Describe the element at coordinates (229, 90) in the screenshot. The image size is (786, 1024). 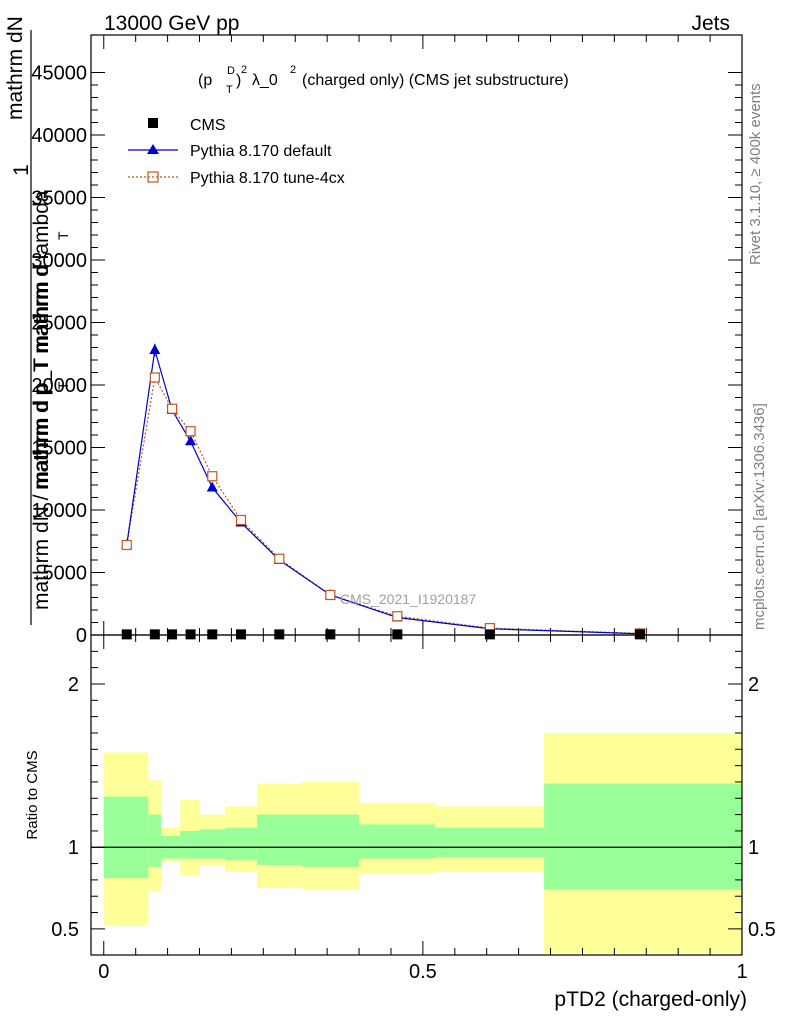
I see `title-sub-t: T` at that location.